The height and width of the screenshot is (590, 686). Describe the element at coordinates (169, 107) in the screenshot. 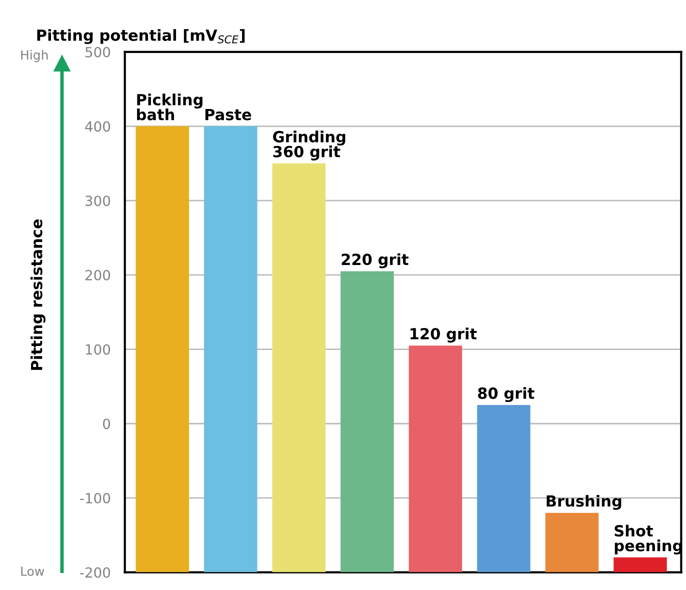

I see `annotation: Pickling bath` at that location.